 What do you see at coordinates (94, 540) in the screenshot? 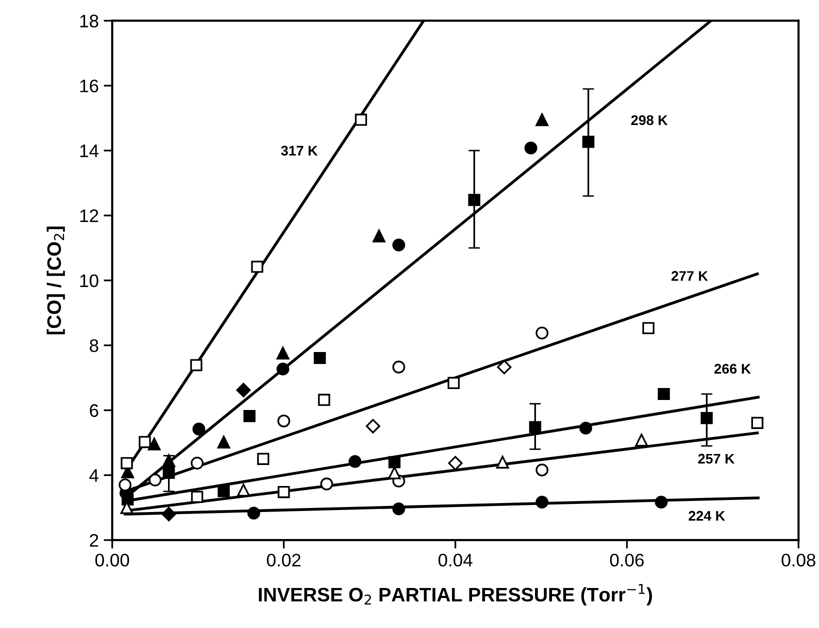
I see `y-tick-label: 2` at bounding box center [94, 540].